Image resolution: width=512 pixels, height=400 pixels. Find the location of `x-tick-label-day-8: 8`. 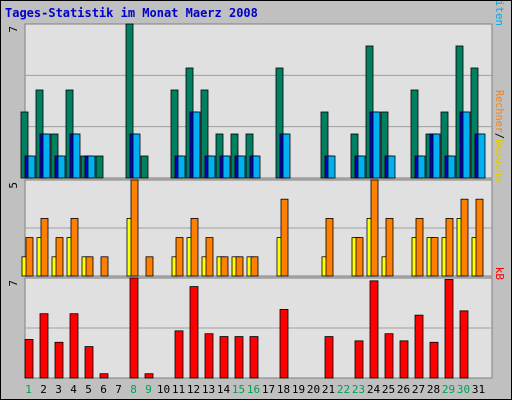

x-tick-label-day-8: 8 is located at coordinates (133, 389).